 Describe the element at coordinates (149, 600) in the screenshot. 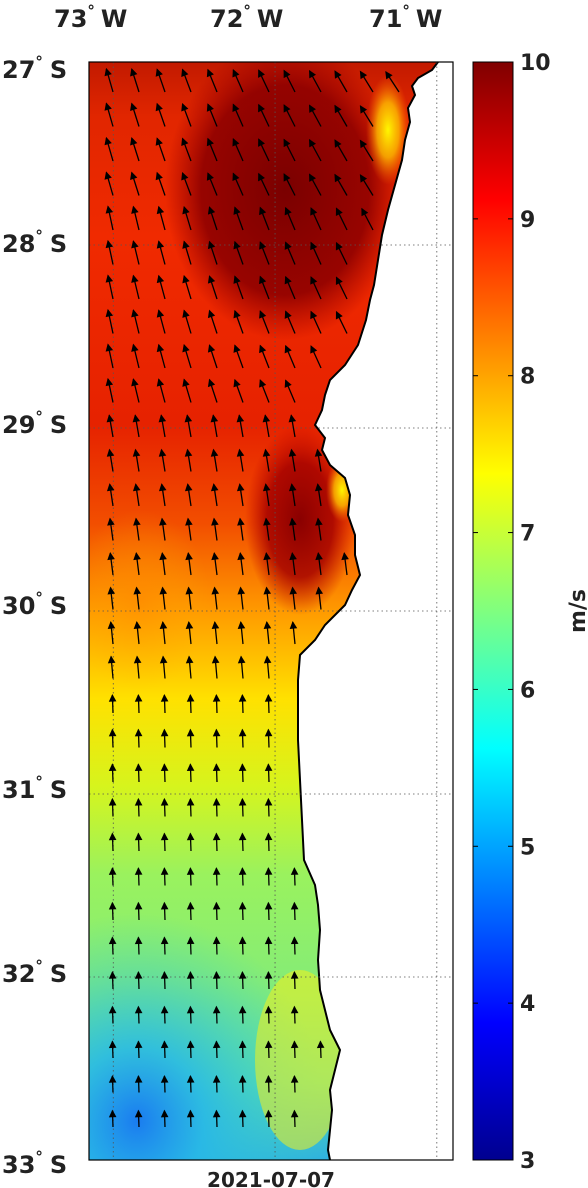

I see `transition-band` at that location.